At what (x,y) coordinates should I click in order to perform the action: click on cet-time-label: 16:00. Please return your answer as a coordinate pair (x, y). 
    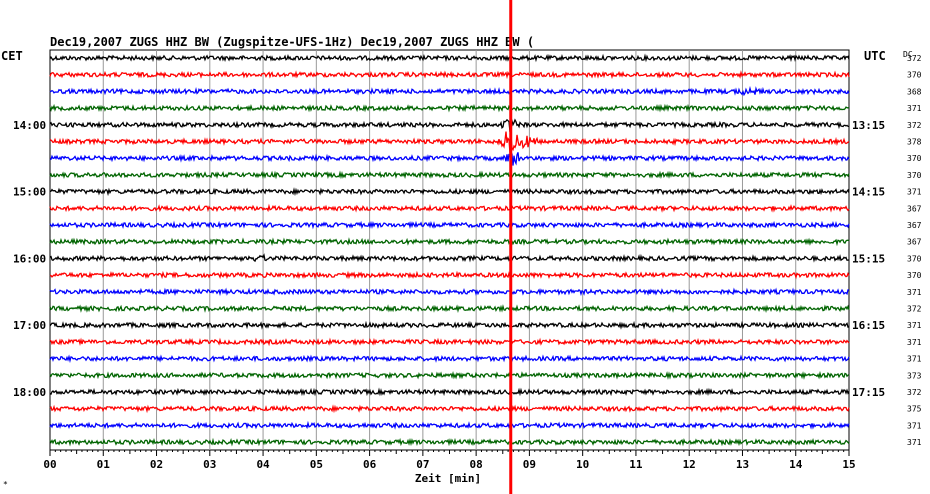
    Looking at the image, I should click on (29, 258).